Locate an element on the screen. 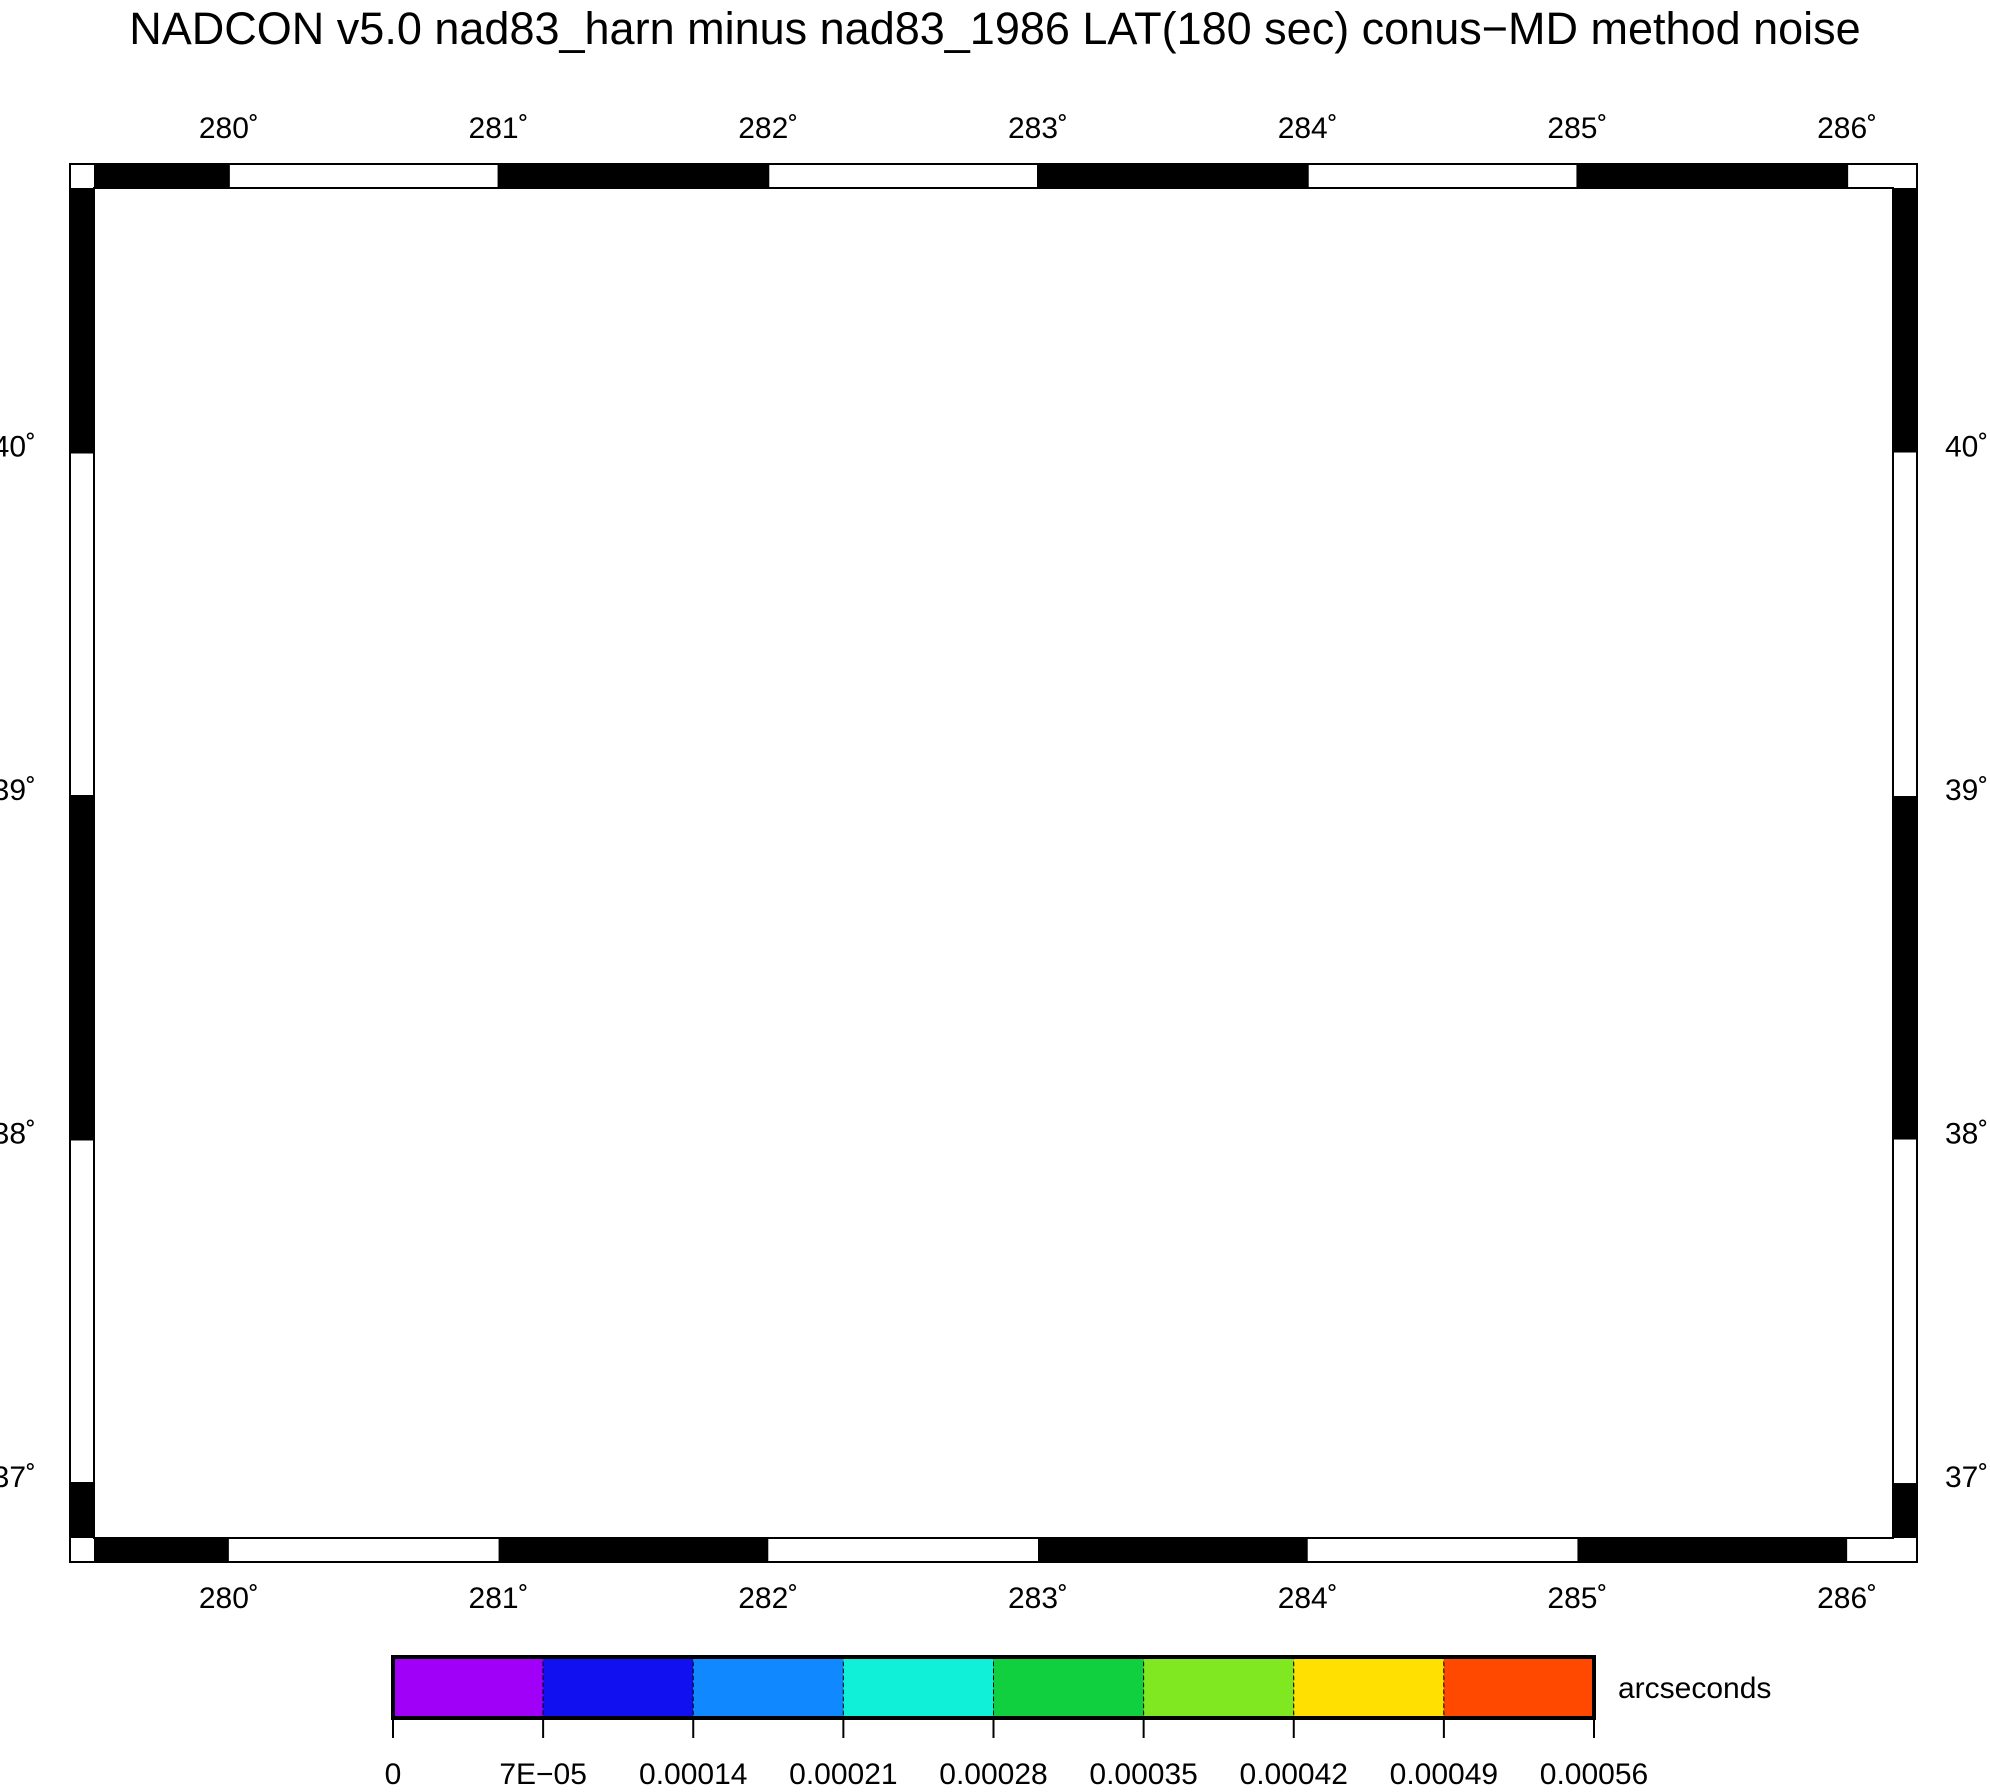 Image resolution: width=1990 pixels, height=1792 pixels. colorbar-tick-label: 7E−05 is located at coordinates (543, 1774).